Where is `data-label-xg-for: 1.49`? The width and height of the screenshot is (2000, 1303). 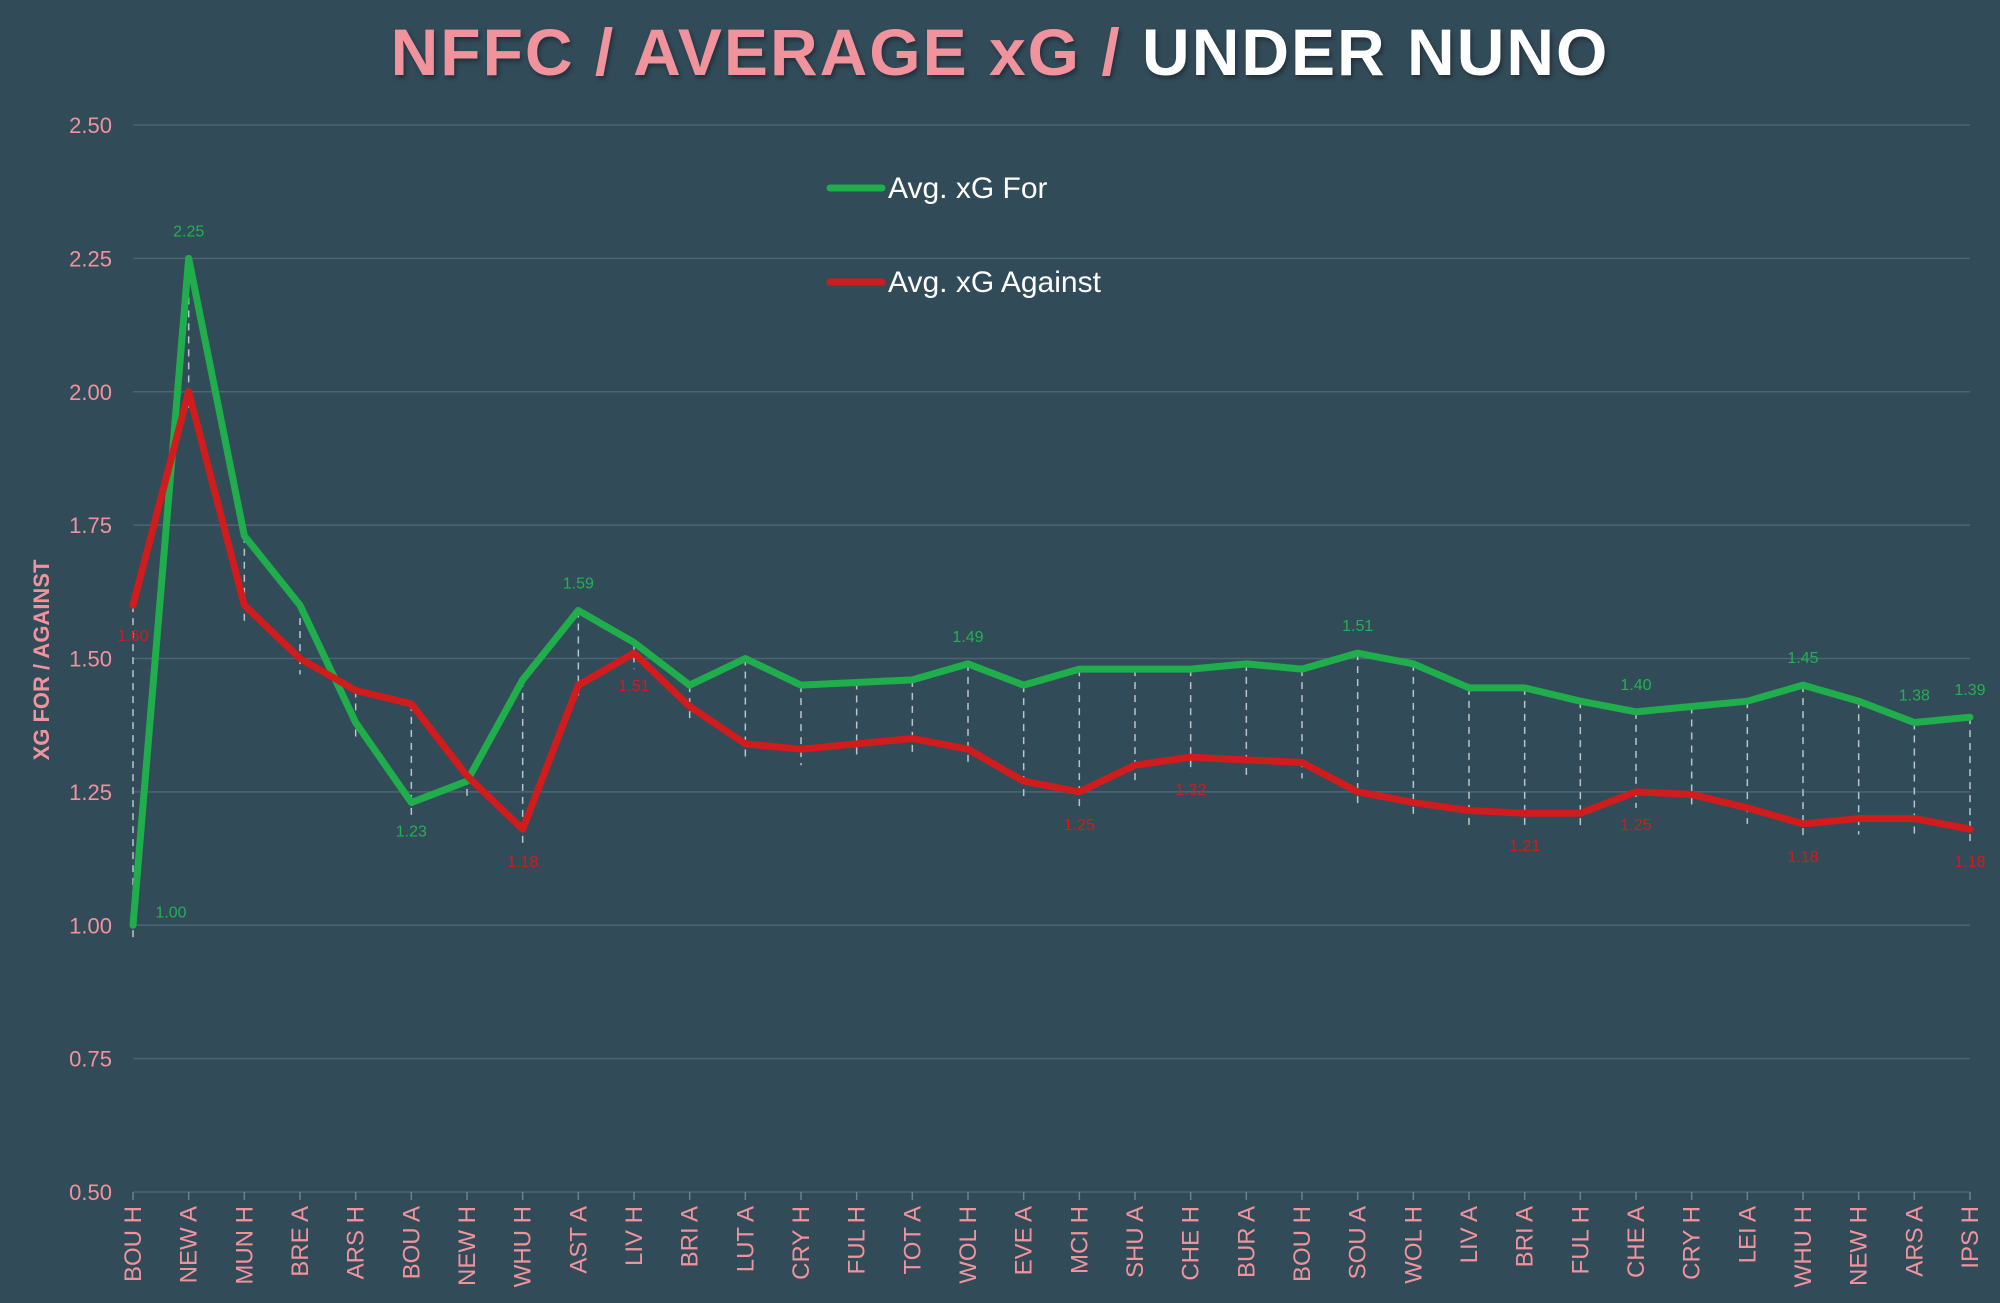 data-label-xg-for: 1.49 is located at coordinates (967, 637).